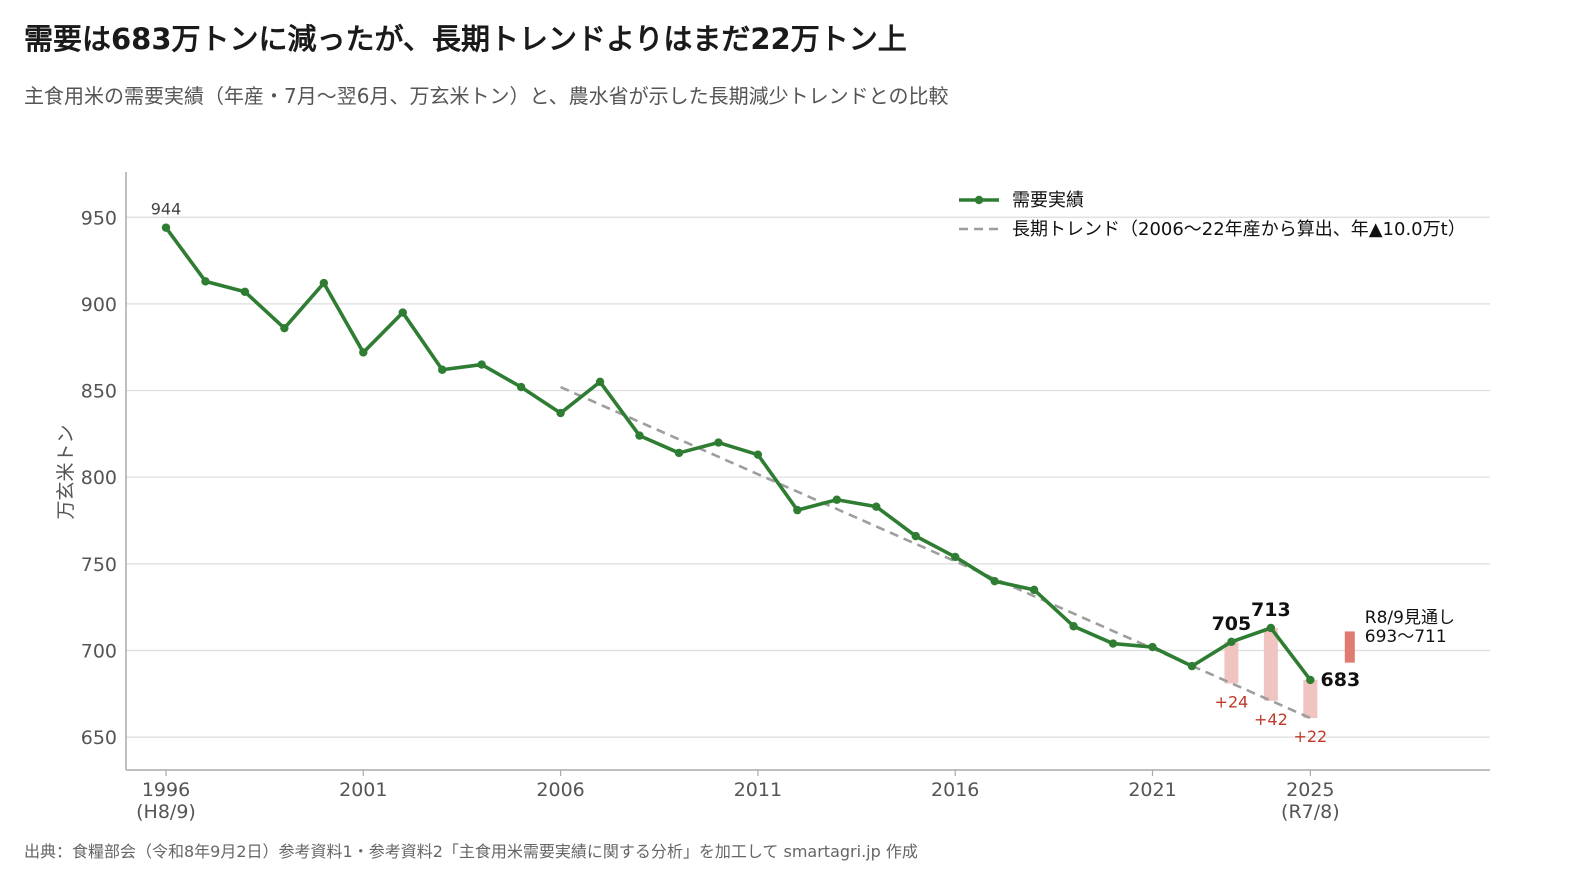 This screenshot has width=1575, height=870. What do you see at coordinates (1232, 701) in the screenshot?
I see `gap-label-2023: +24` at bounding box center [1232, 701].